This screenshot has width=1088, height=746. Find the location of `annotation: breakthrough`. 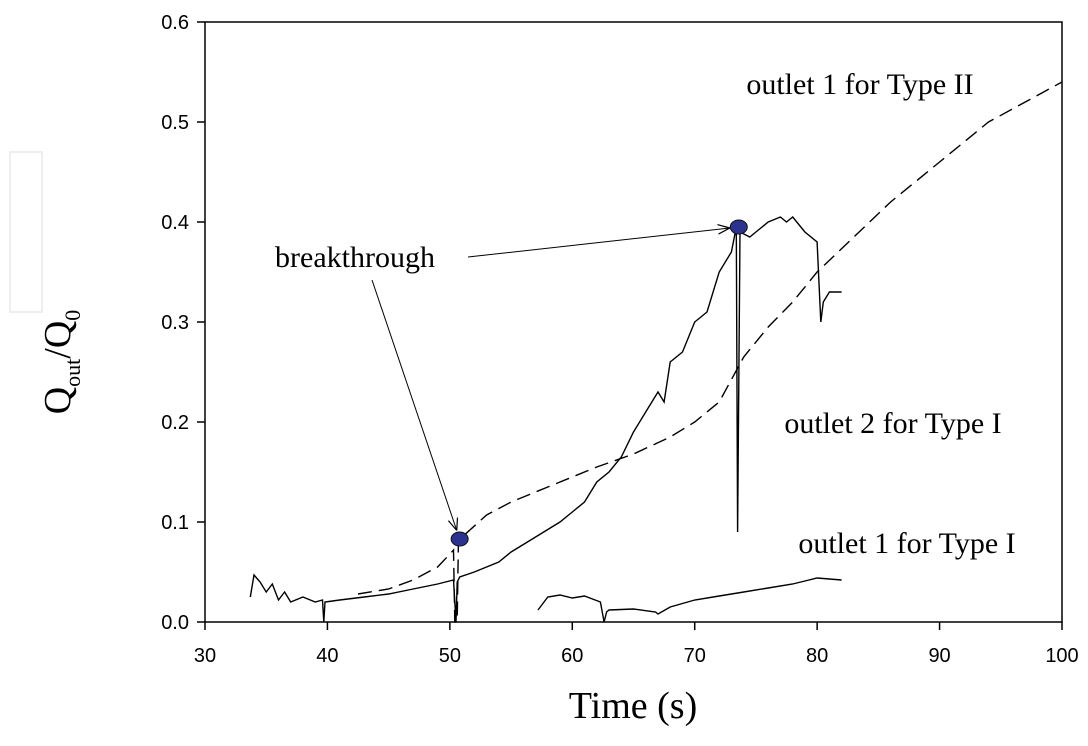

annotation: breakthrough is located at coordinates (355, 257).